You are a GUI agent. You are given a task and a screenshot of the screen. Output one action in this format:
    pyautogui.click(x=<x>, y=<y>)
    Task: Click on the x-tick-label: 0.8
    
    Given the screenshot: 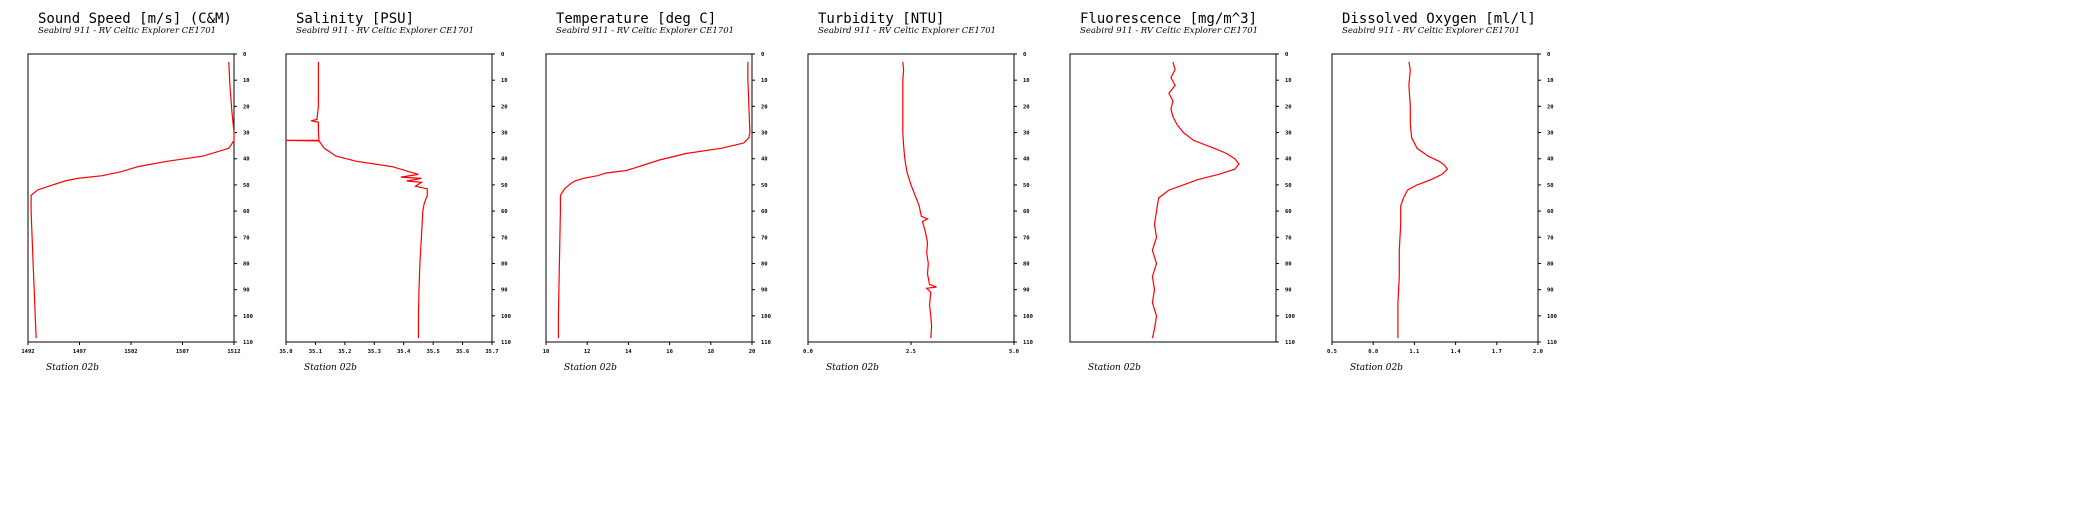 What is the action you would take?
    pyautogui.click(x=1373, y=352)
    